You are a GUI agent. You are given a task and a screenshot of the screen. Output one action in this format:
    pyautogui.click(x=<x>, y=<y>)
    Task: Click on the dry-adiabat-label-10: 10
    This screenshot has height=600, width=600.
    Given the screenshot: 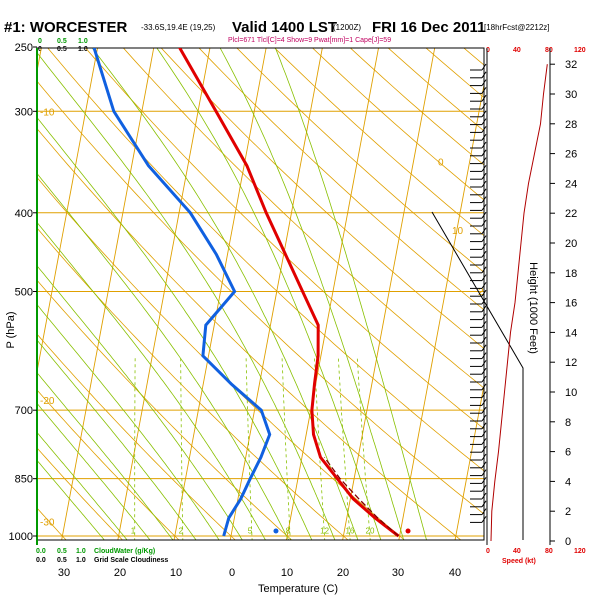 What is the action you would take?
    pyautogui.click(x=458, y=231)
    